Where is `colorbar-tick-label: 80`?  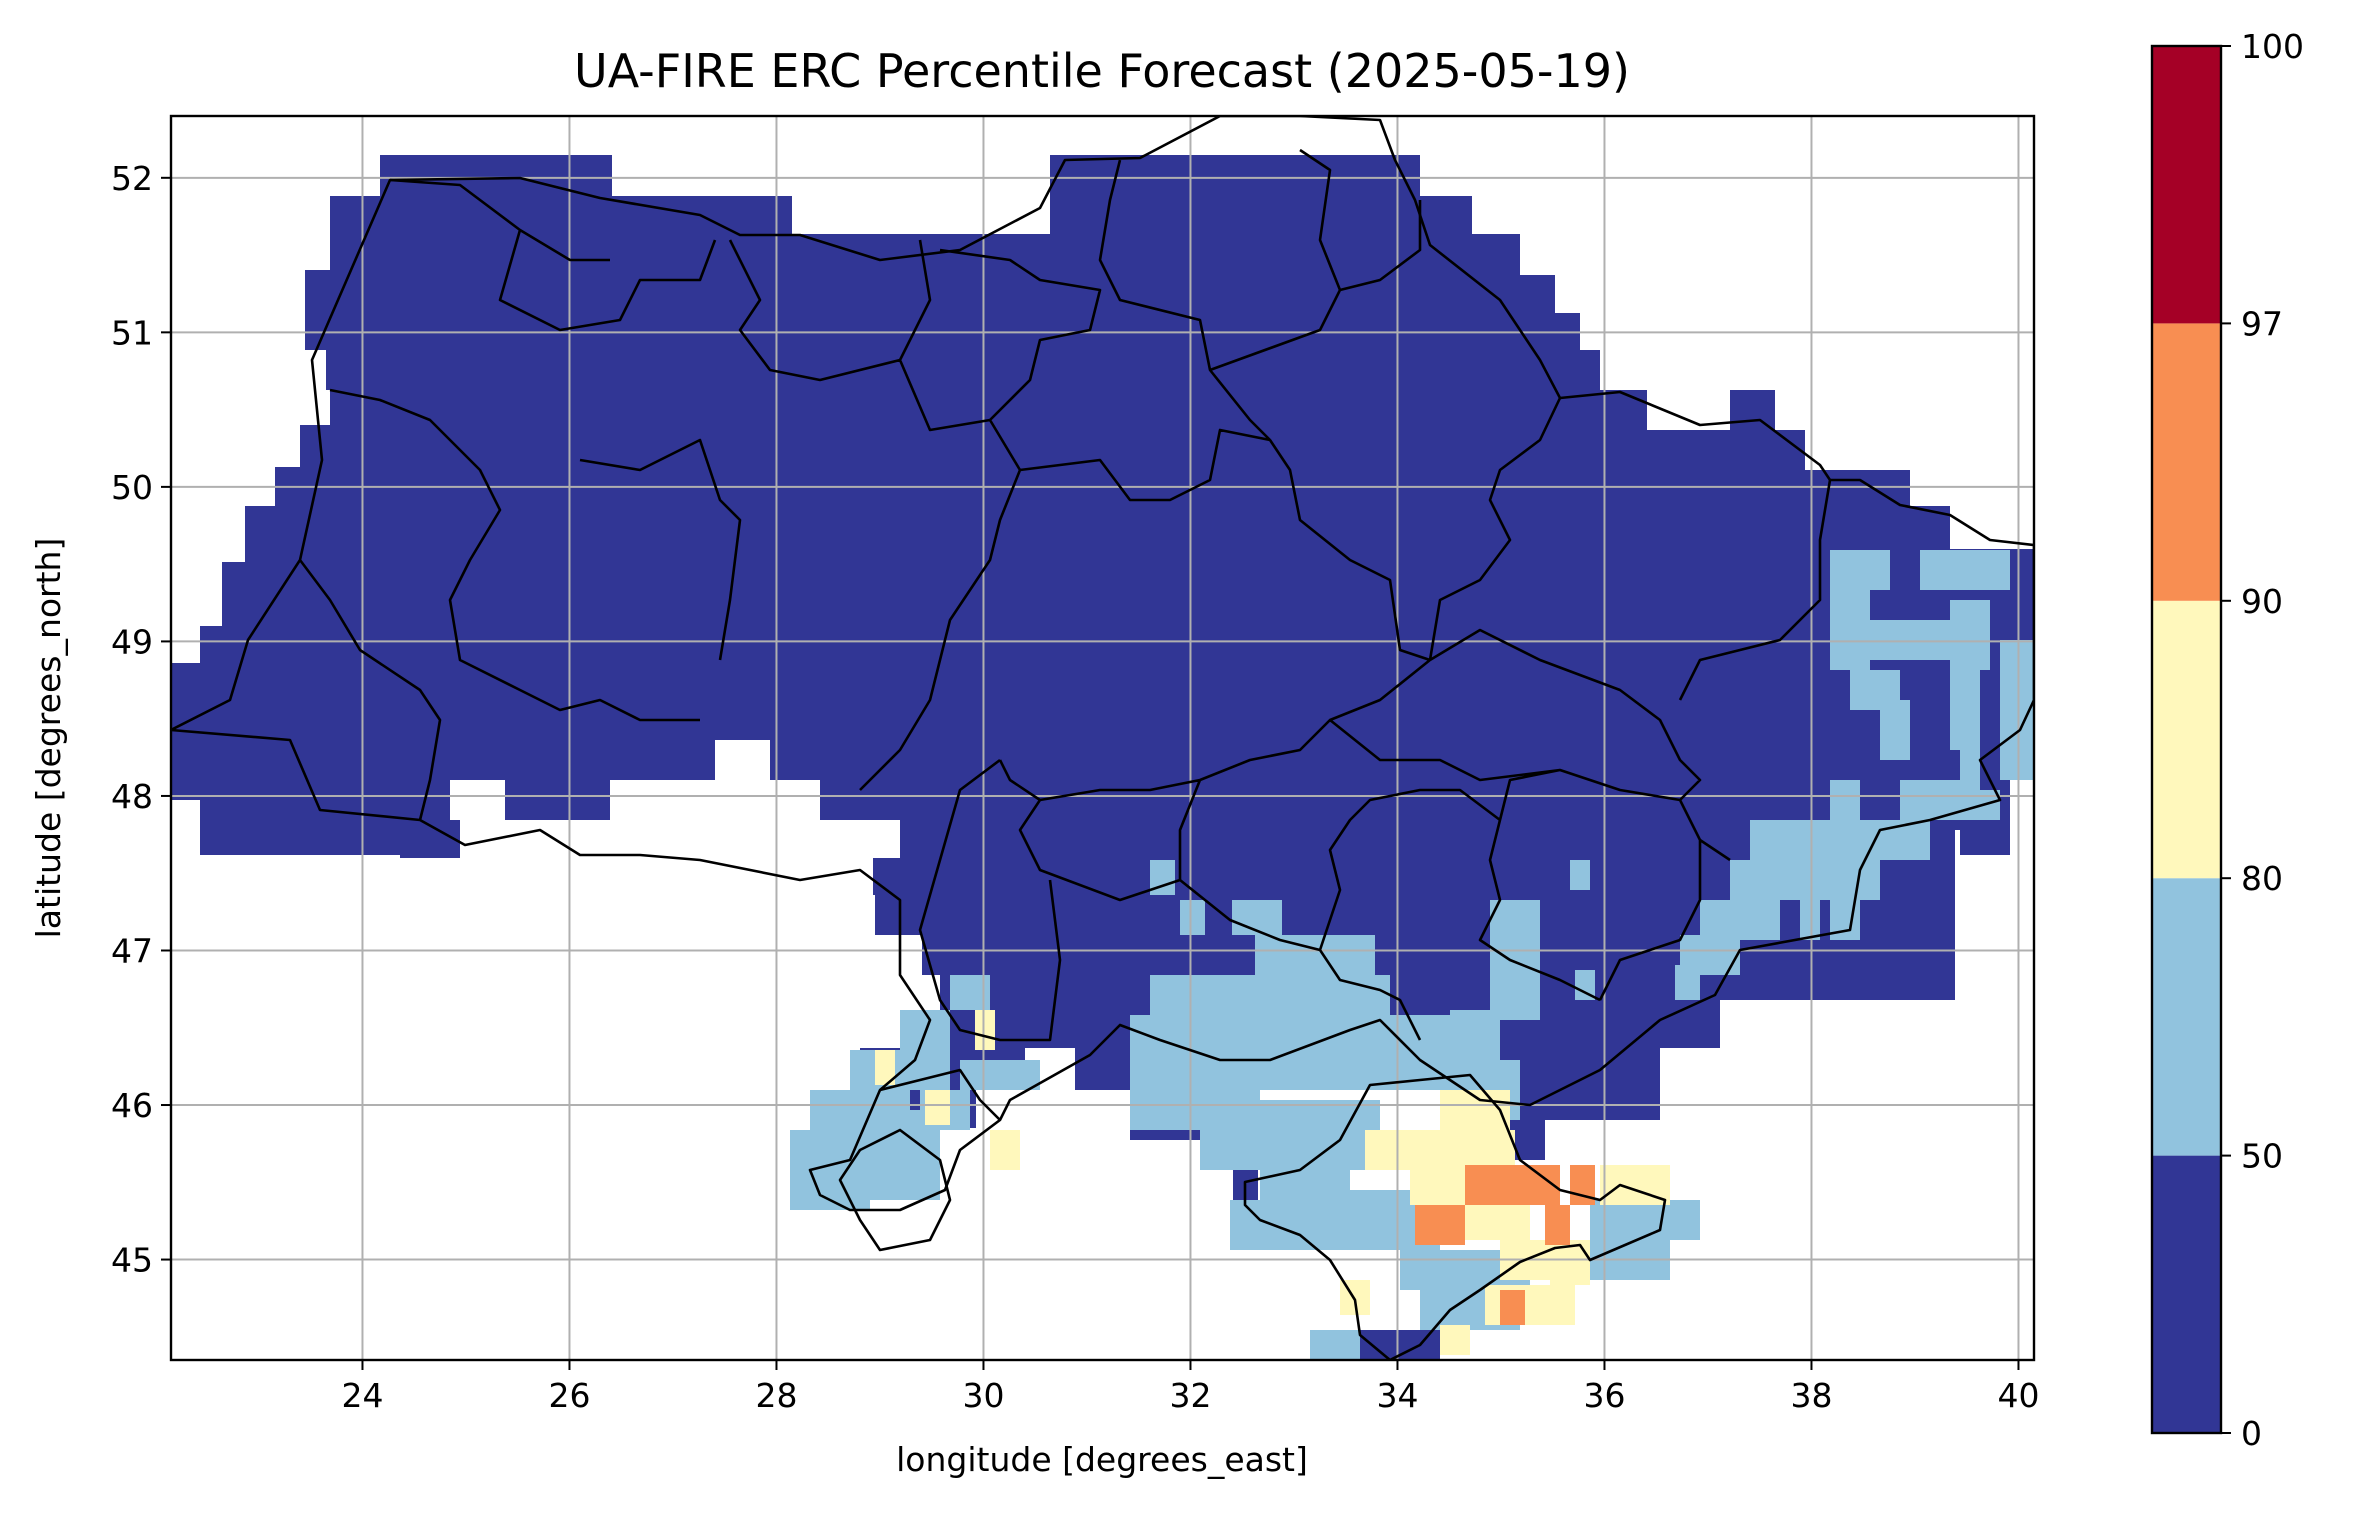 colorbar-tick-label: 80 is located at coordinates (2262, 878).